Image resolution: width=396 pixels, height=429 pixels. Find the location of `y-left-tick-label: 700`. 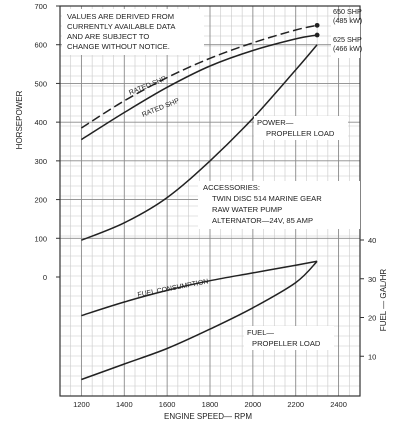

y-left-tick-label: 700 is located at coordinates (40, 6).